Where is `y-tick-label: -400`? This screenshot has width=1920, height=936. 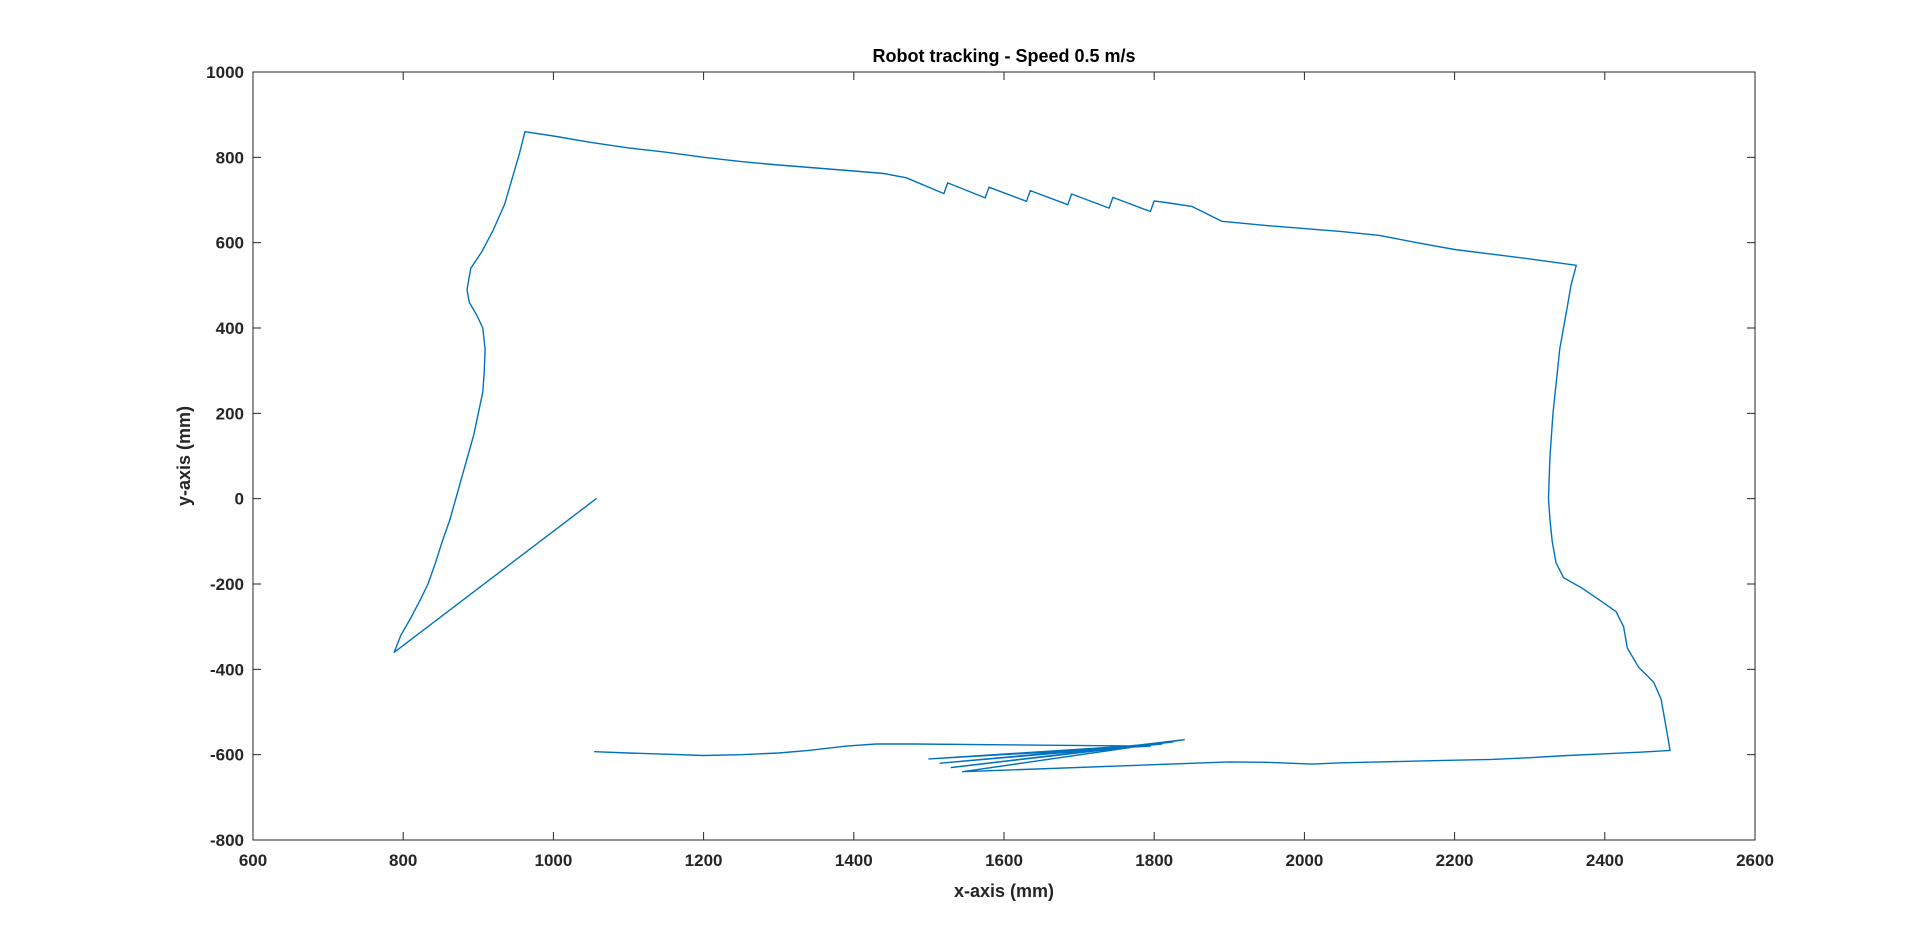 y-tick-label: -400 is located at coordinates (227, 669).